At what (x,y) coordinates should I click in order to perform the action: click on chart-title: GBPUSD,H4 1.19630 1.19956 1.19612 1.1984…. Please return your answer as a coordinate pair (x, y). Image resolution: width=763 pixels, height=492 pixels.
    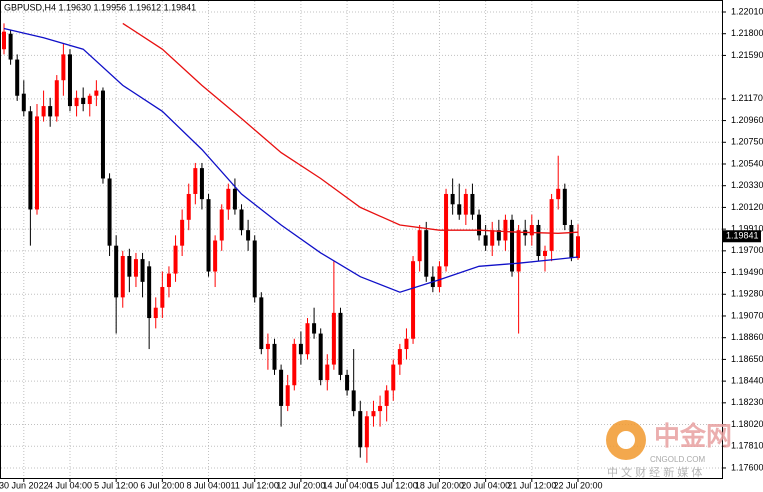
    Looking at the image, I should click on (100, 7).